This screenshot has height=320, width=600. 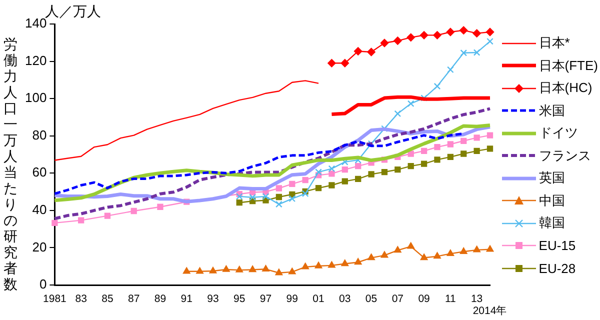 What do you see at coordinates (318, 299) in the screenshot?
I see `x-tick-label: 01` at bounding box center [318, 299].